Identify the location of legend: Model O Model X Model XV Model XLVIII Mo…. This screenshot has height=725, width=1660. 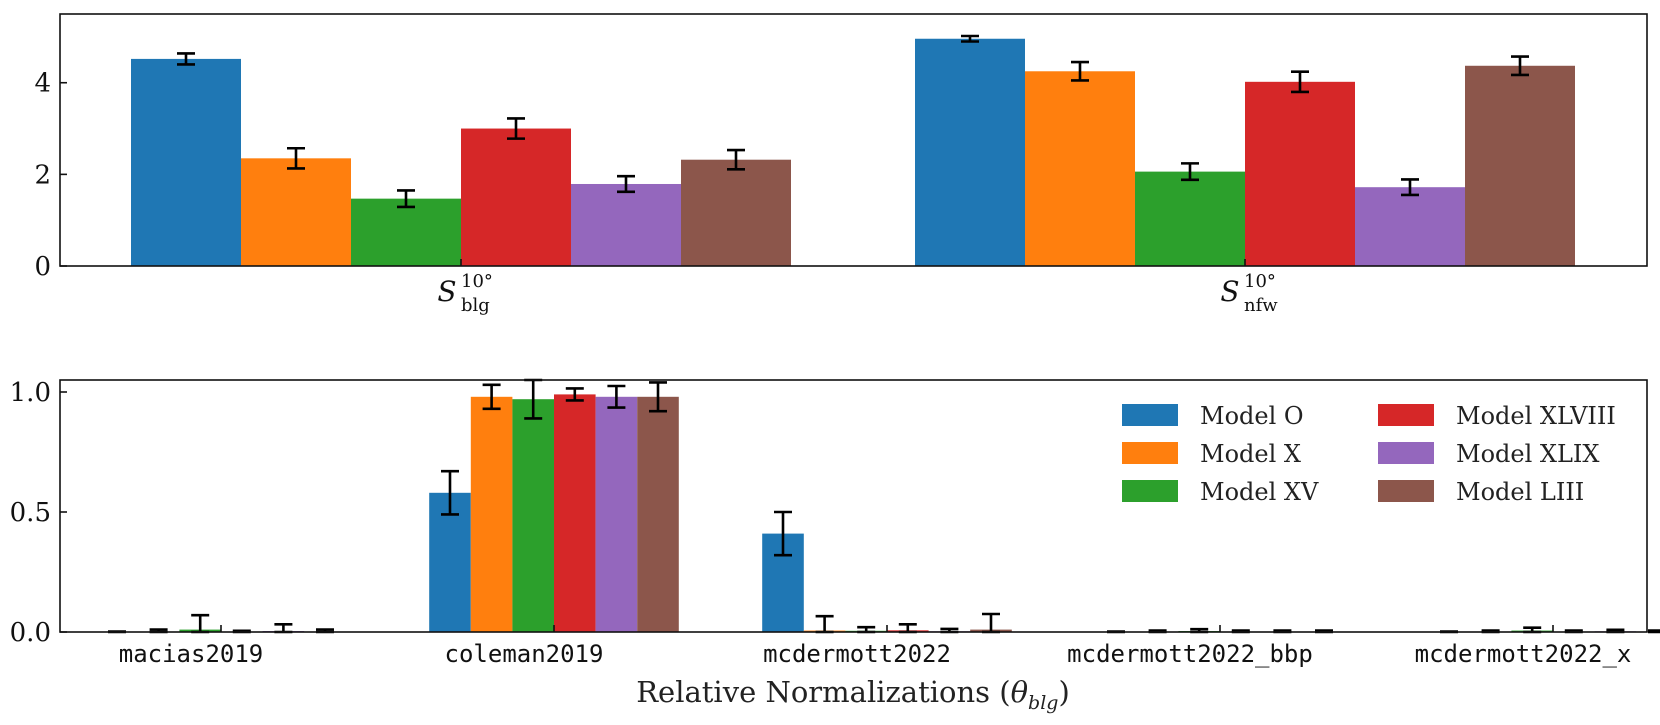
(1369, 454).